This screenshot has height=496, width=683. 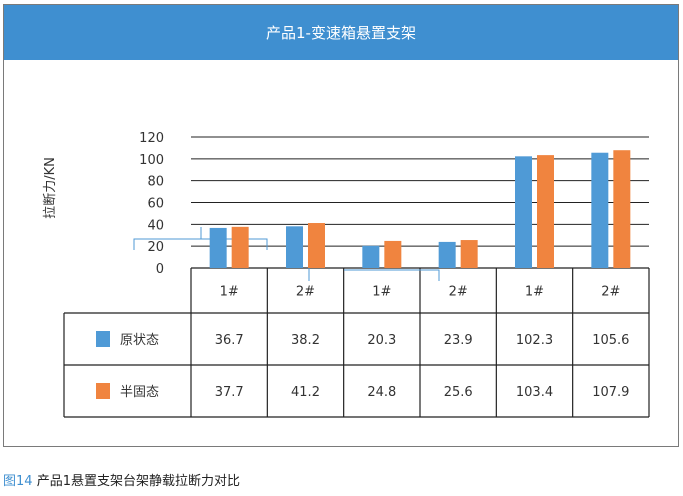 I want to click on table-value: 24.8, so click(x=381, y=392).